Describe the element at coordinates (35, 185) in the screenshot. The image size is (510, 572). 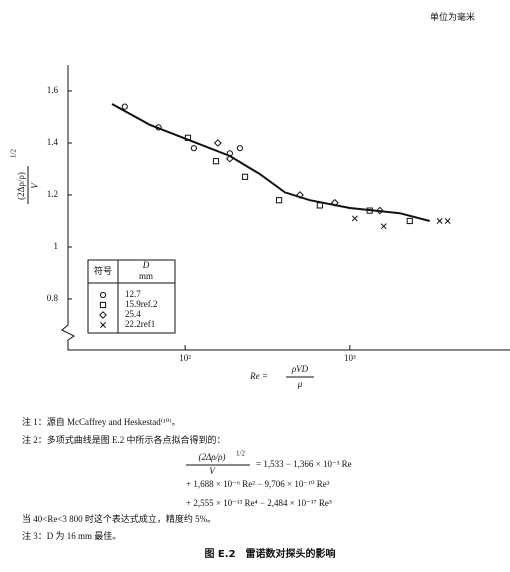
I see `y-label-denominator: V` at that location.